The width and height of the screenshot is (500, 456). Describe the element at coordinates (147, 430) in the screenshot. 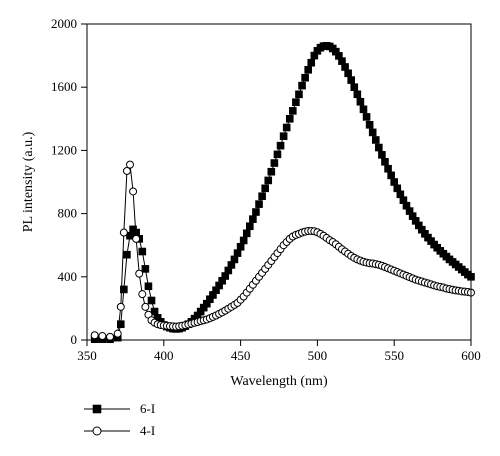

I see `legend-label: 4-I` at that location.